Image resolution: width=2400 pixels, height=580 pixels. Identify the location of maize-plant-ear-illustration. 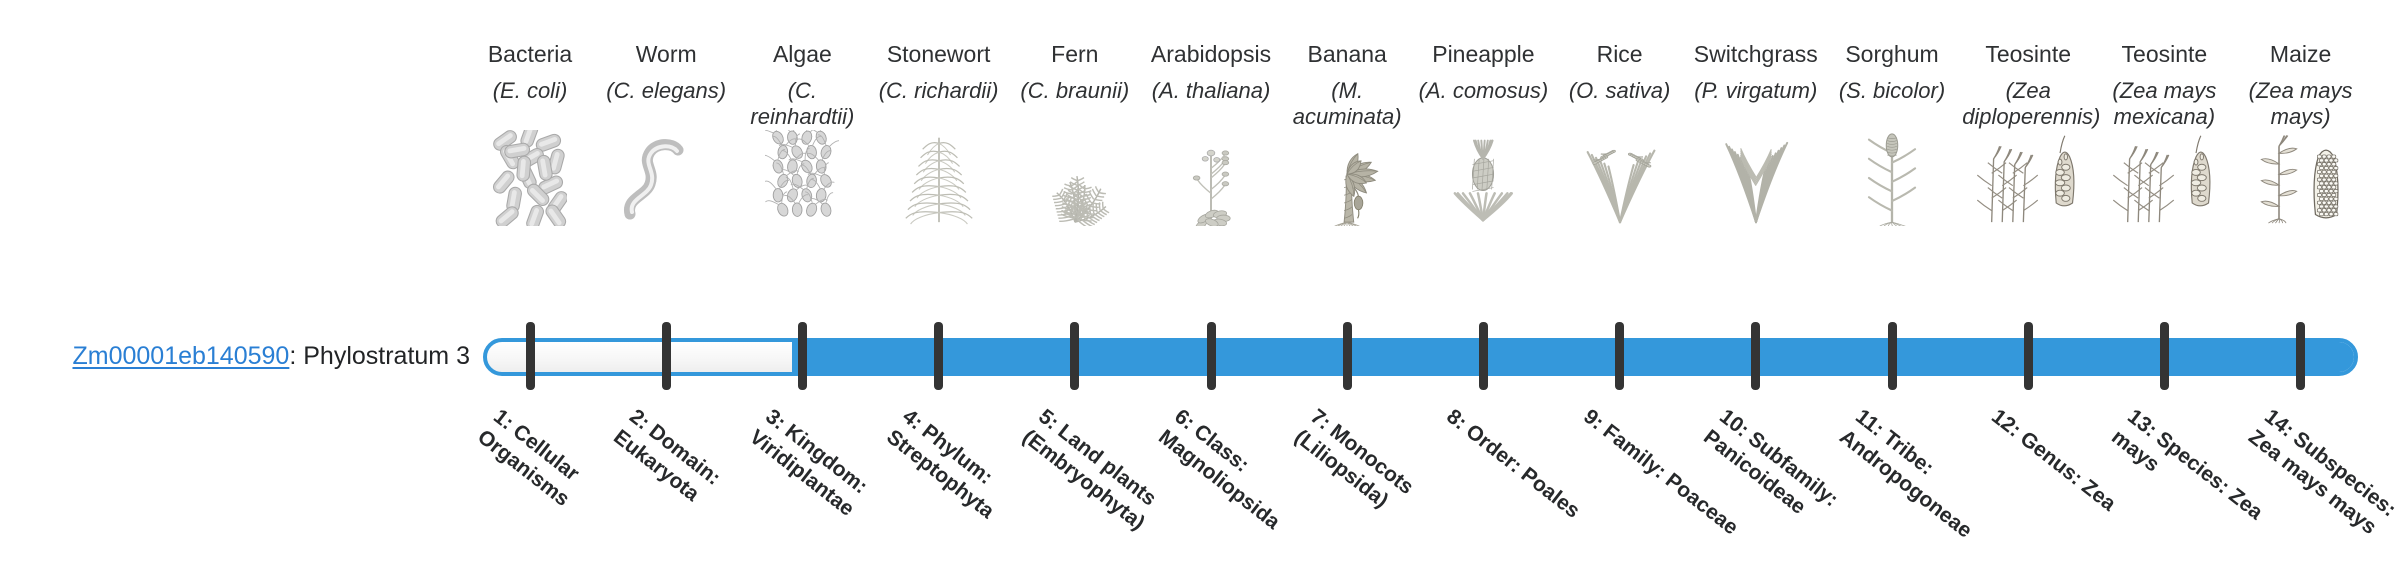
(2301, 180).